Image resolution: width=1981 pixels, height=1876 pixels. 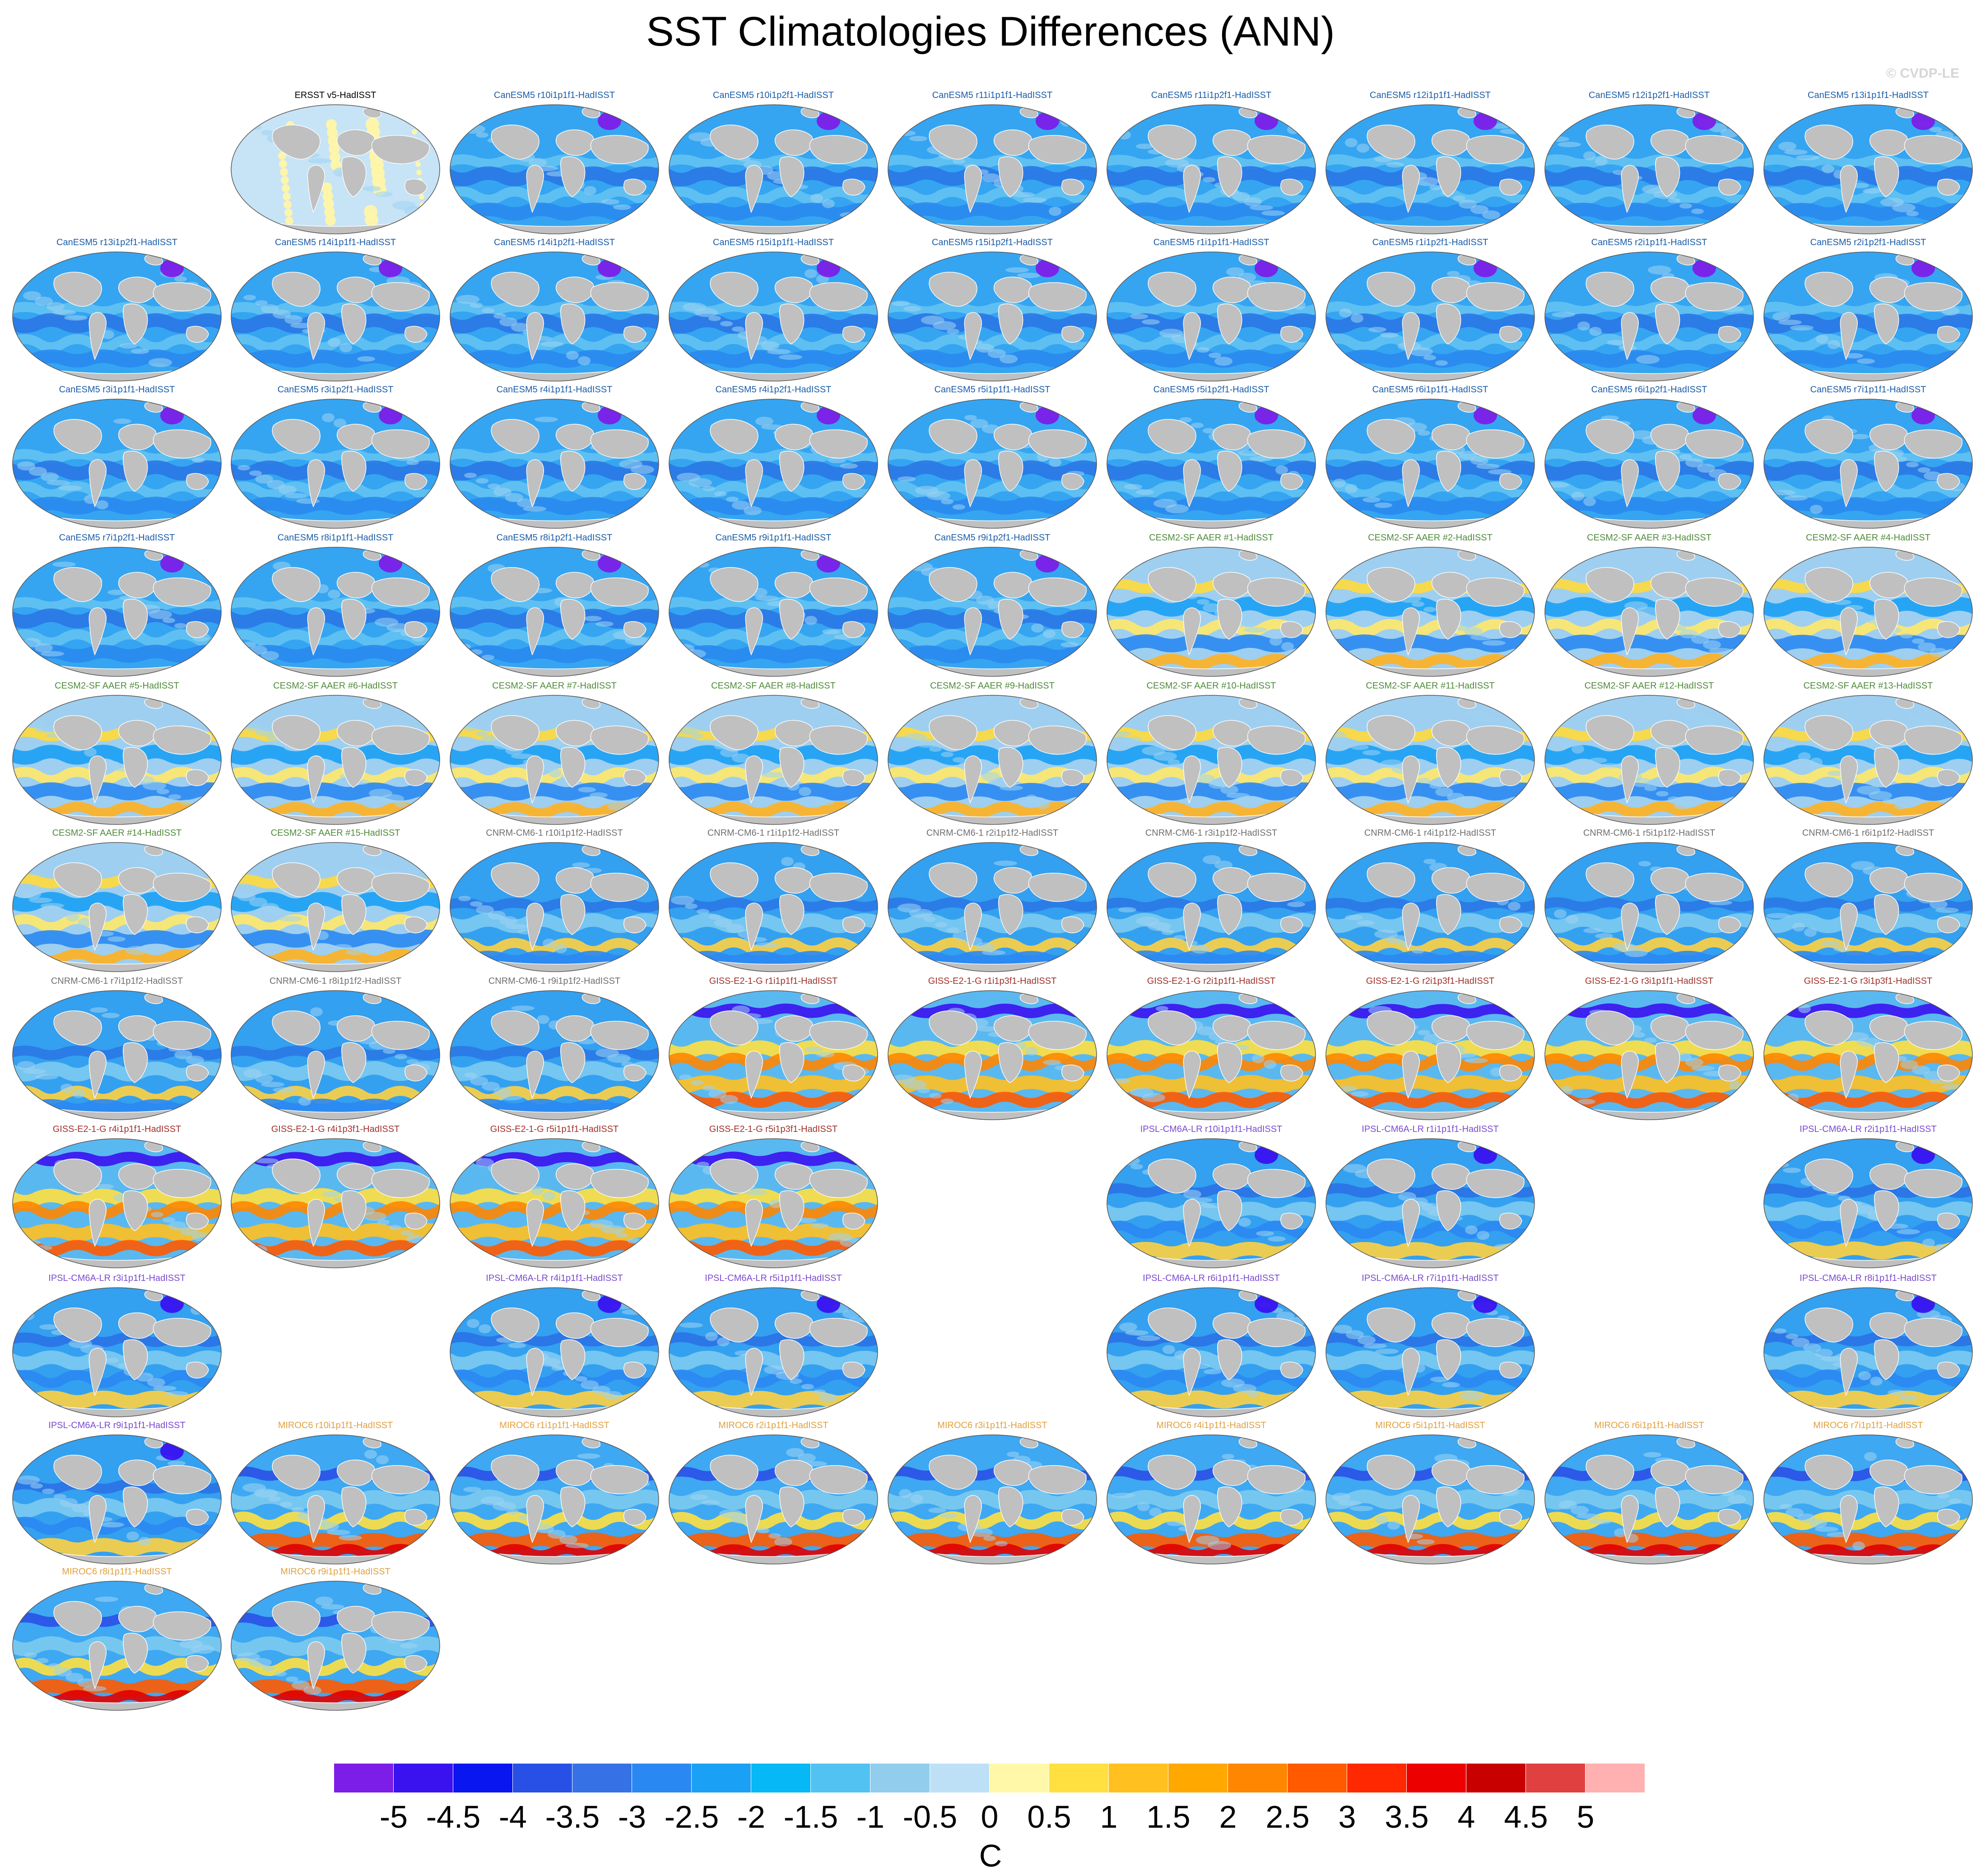 I want to click on map-panel: CanESM5 r7i1p2f1-HadISST, so click(x=117, y=605).